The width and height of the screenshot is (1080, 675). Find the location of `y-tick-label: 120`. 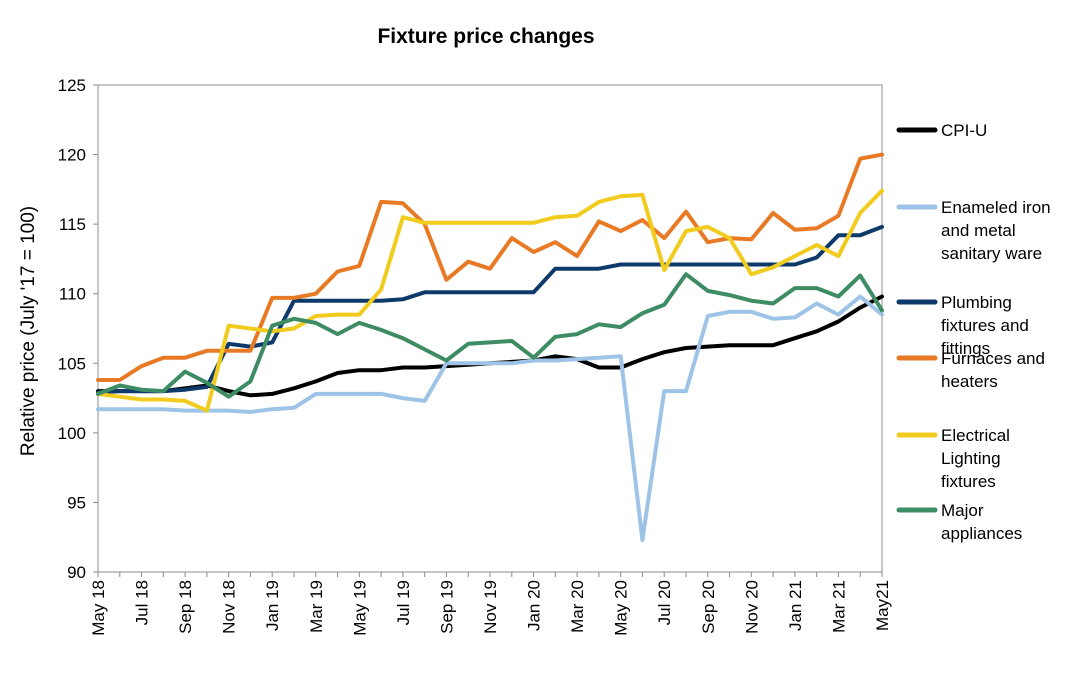

y-tick-label: 120 is located at coordinates (72, 155).